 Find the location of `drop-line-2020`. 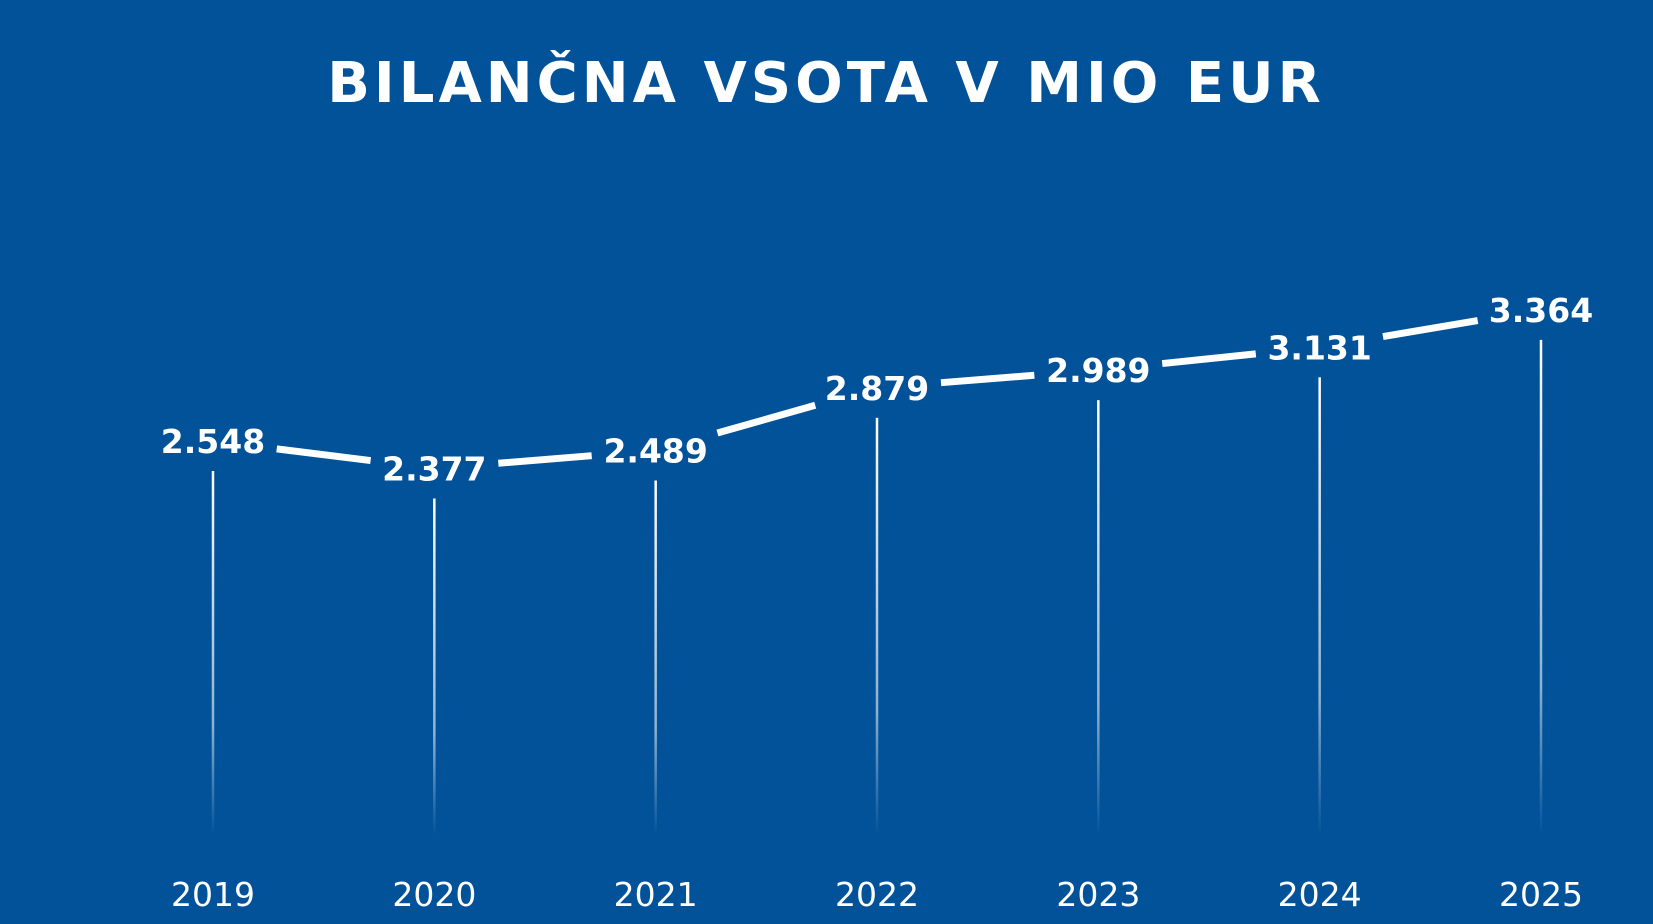

drop-line-2020 is located at coordinates (434, 666).